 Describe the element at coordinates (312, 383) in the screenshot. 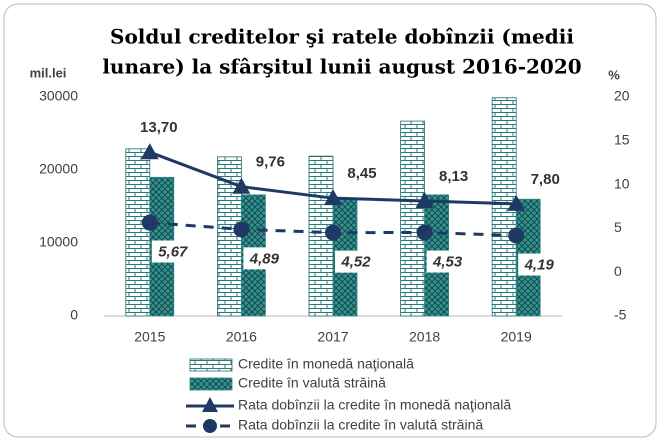

I see `legend-label: Credite în valută străină` at that location.